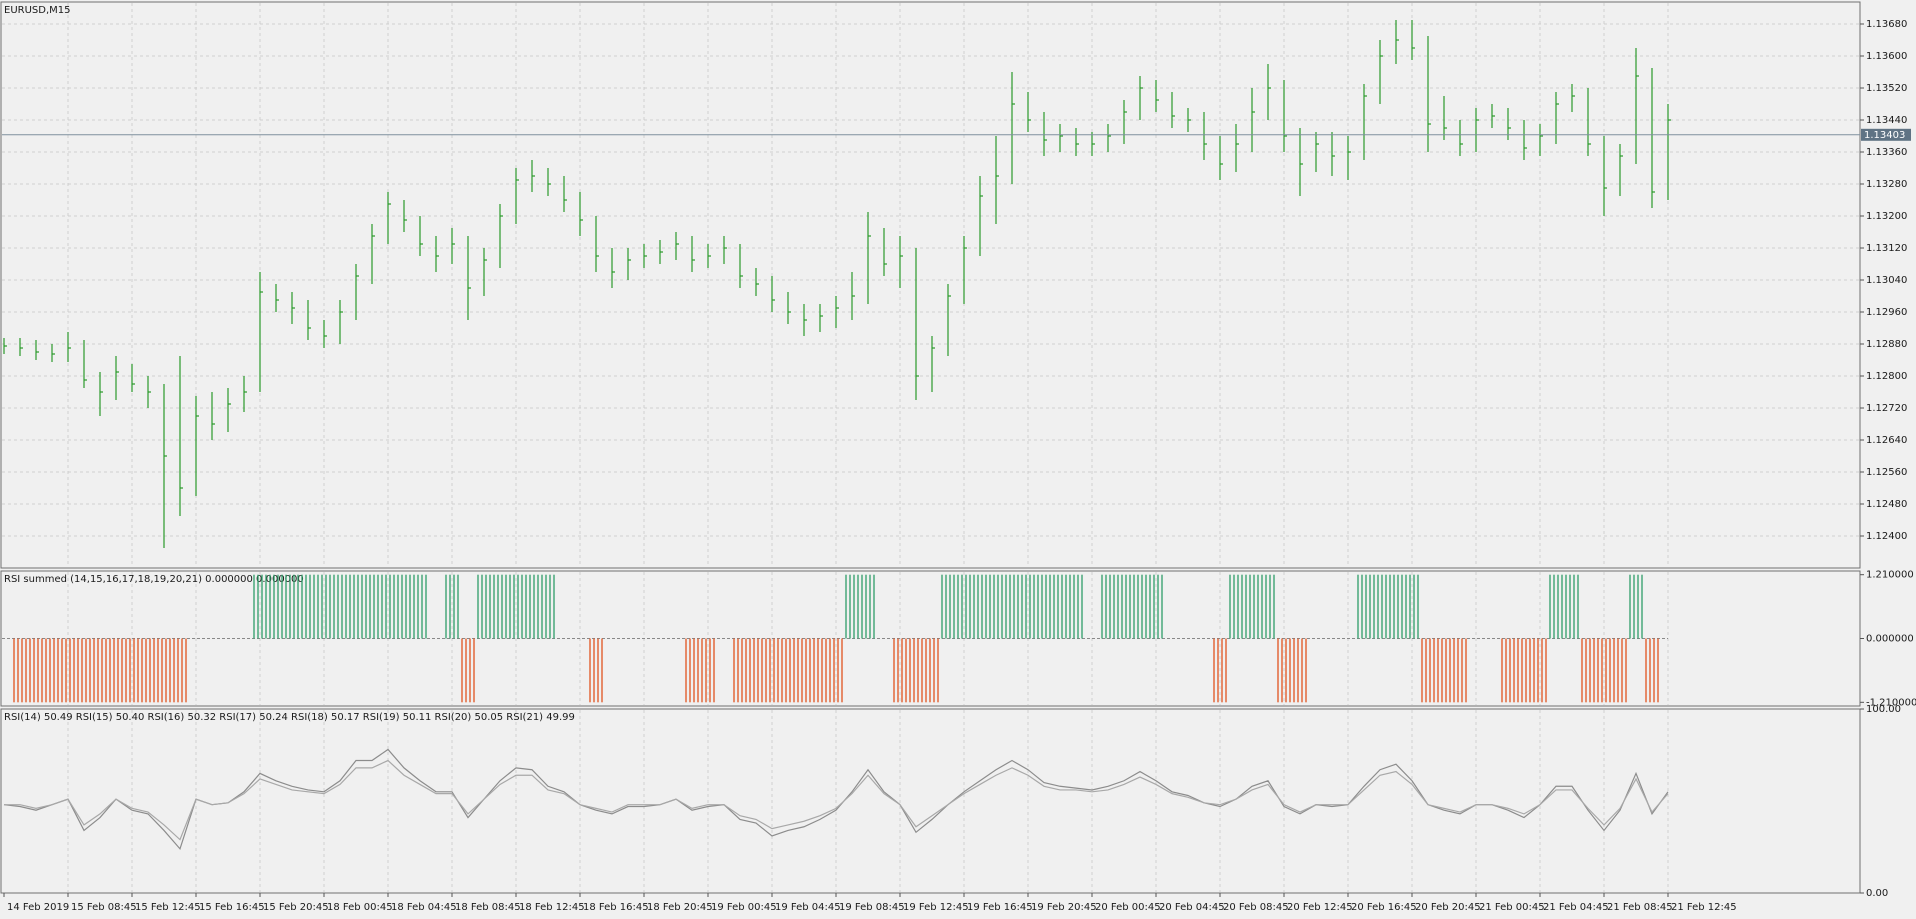  Describe the element at coordinates (1886, 504) in the screenshot. I see `y-tick-label: 1.12480` at that location.